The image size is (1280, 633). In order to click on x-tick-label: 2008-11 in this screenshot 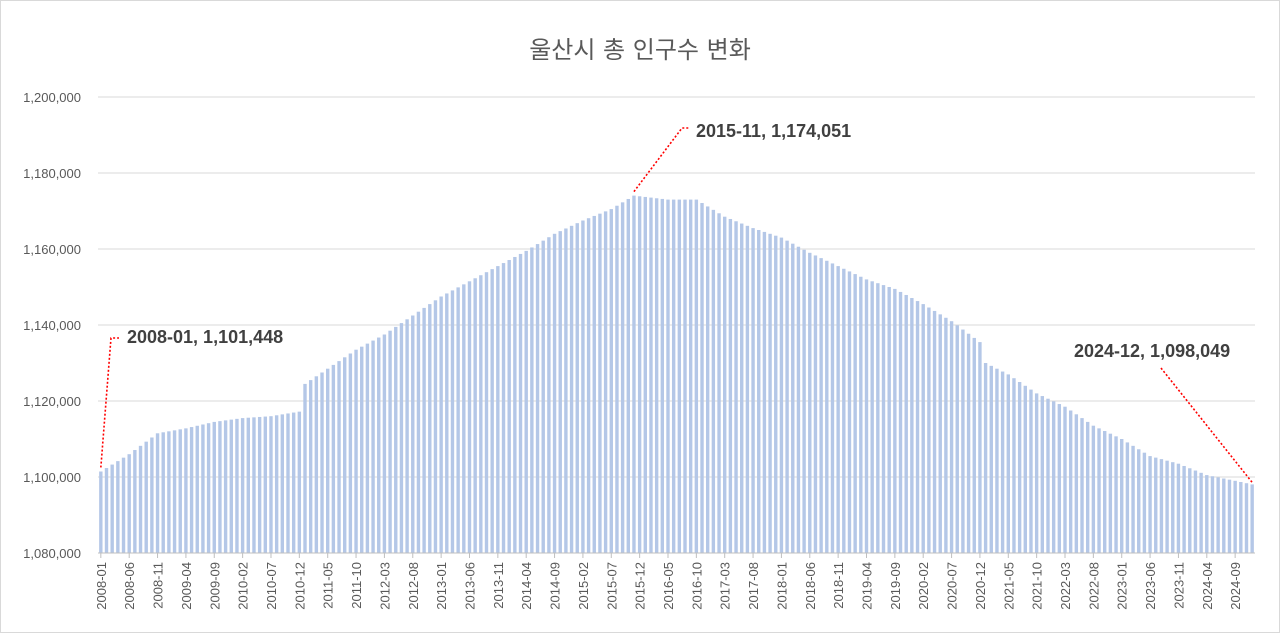, I will do `click(158, 585)`.